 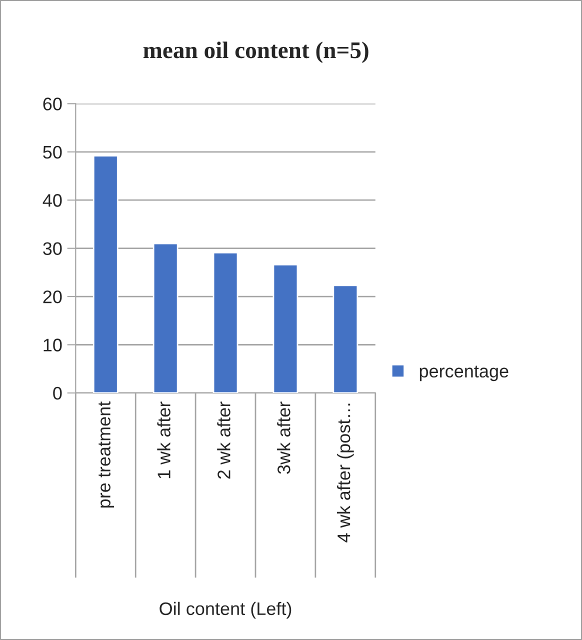 I want to click on y-tick-label: 60, so click(x=52, y=104).